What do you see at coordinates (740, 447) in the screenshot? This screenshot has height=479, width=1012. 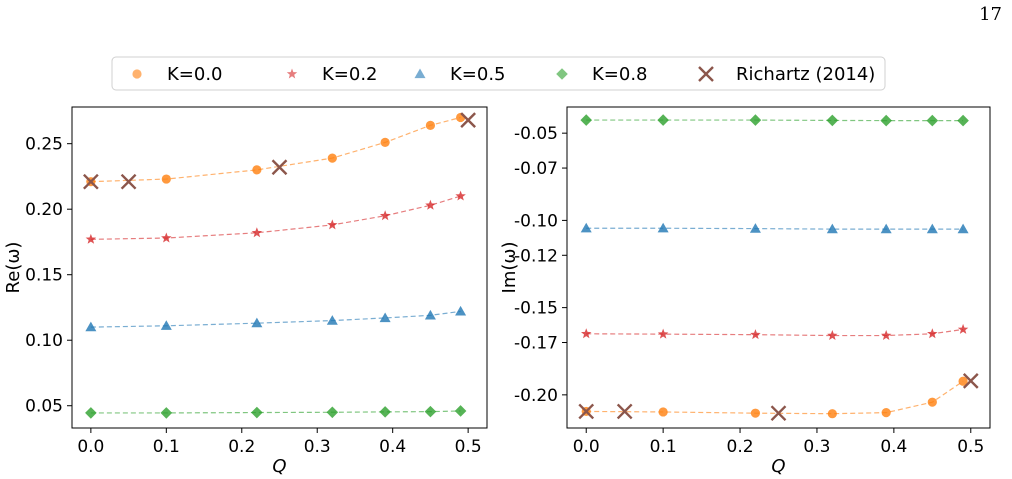 I see `im-xtick-label-2: 0.2` at bounding box center [740, 447].